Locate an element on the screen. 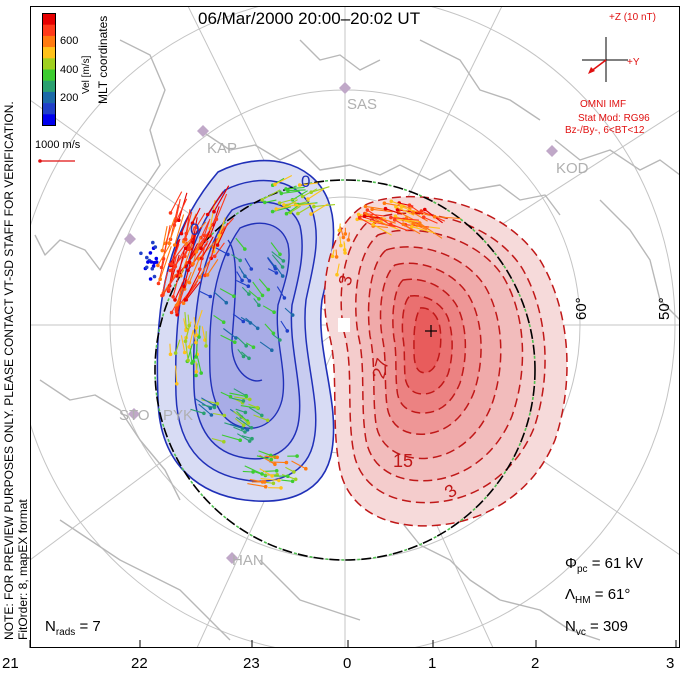 This screenshot has width=680, height=674. imf-condition: Bz-/By-, 6<BT<12 is located at coordinates (605, 130).